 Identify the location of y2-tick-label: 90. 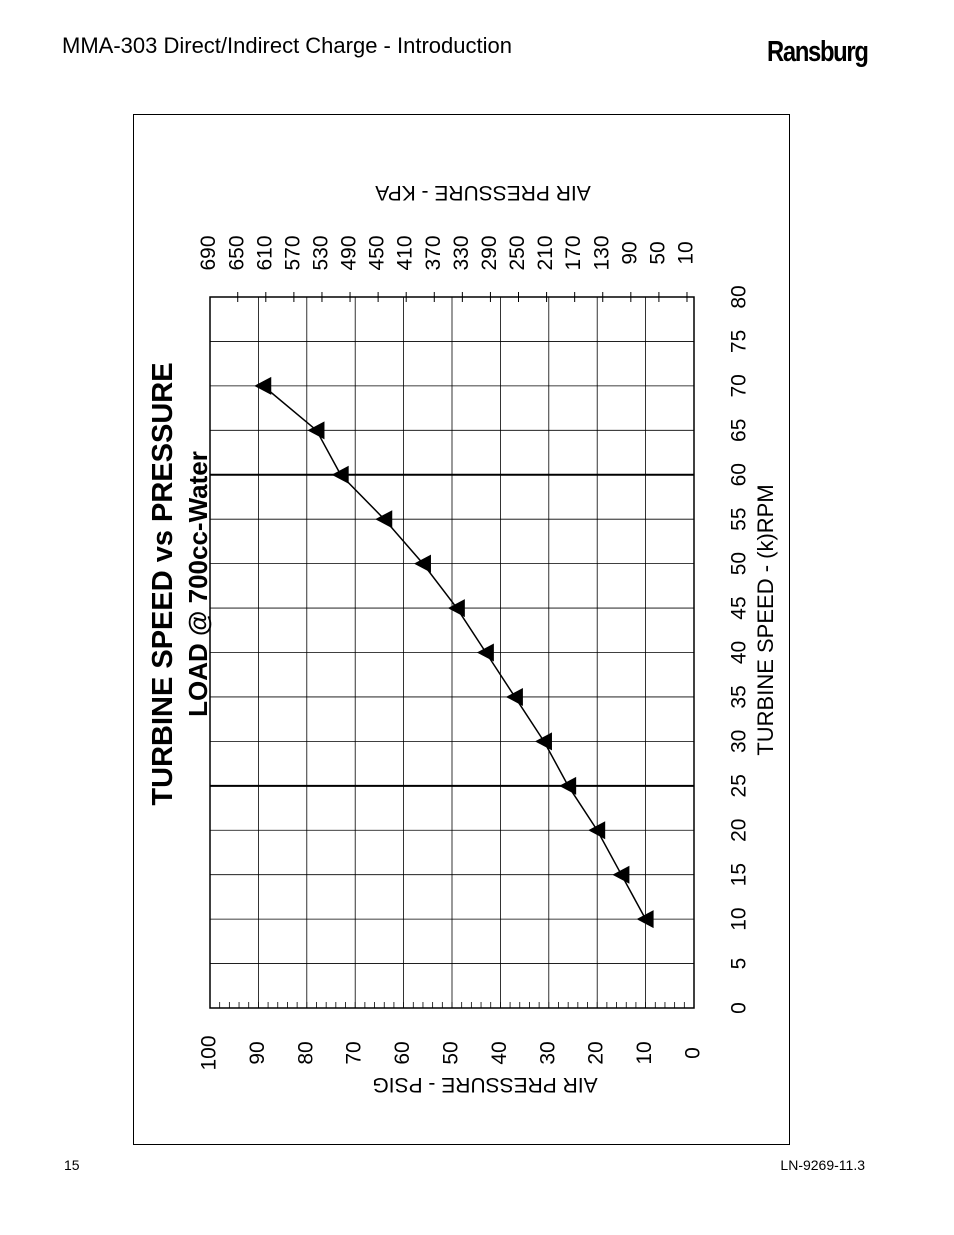
(629, 252).